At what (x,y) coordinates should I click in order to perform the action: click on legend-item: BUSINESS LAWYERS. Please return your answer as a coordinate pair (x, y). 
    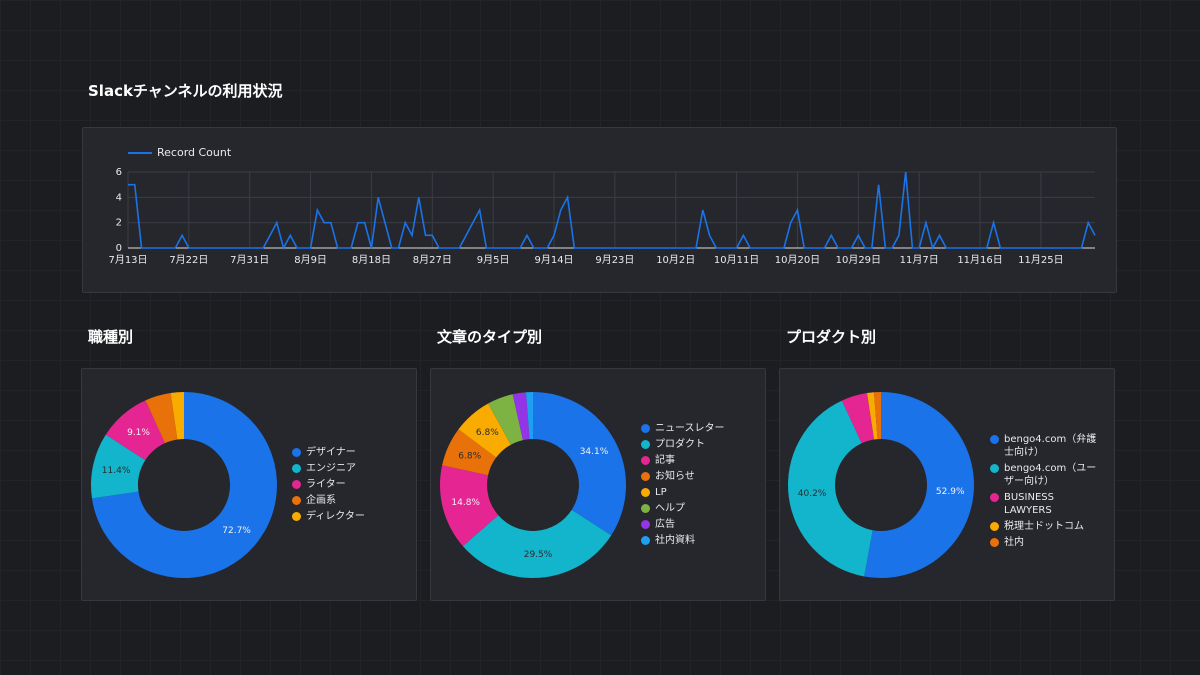
    Looking at the image, I should click on (1044, 504).